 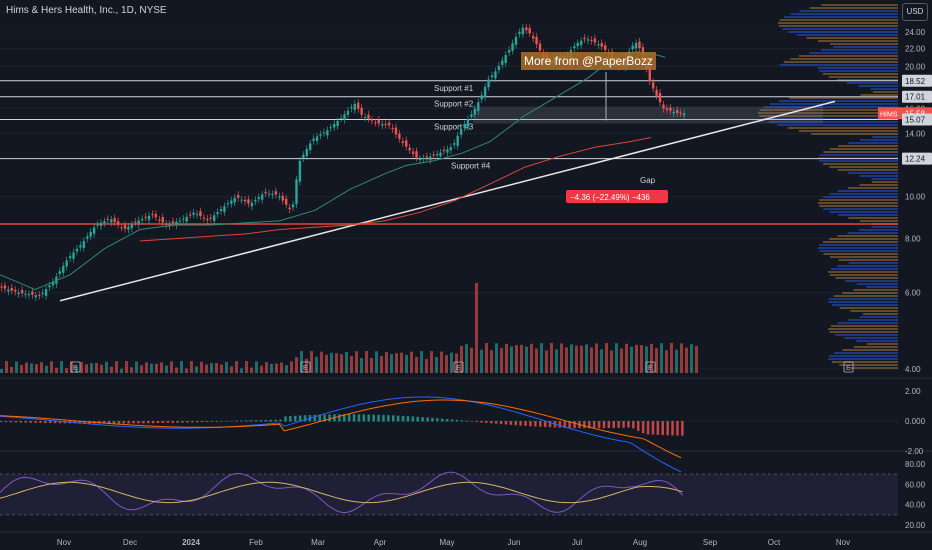 What do you see at coordinates (395, 189) in the screenshot?
I see `sma200-line` at bounding box center [395, 189].